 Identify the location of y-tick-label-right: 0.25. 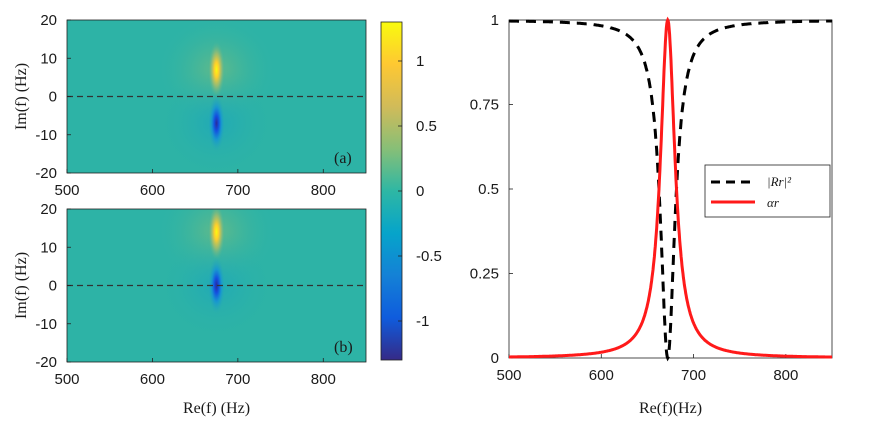
(484, 274).